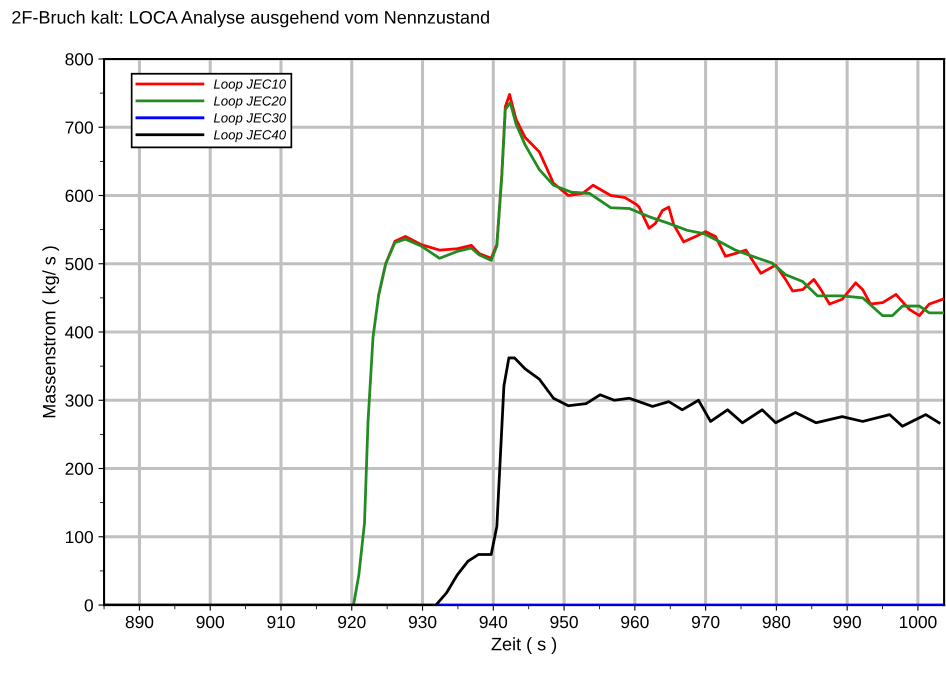  Describe the element at coordinates (352, 622) in the screenshot. I see `x-tick-label: 920` at that location.